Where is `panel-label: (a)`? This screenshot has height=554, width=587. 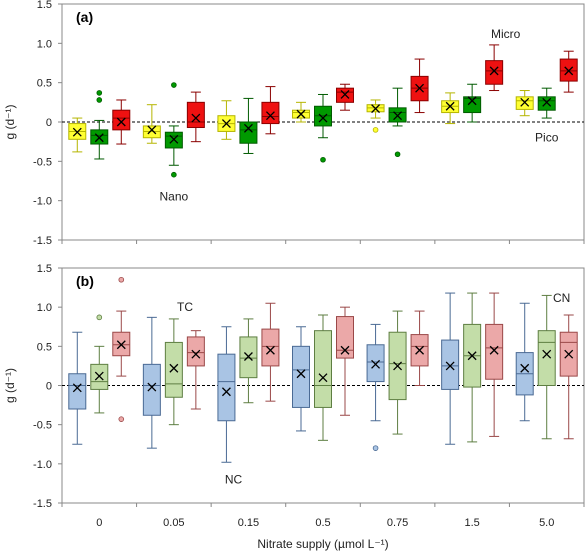 panel-label: (a) is located at coordinates (84, 17).